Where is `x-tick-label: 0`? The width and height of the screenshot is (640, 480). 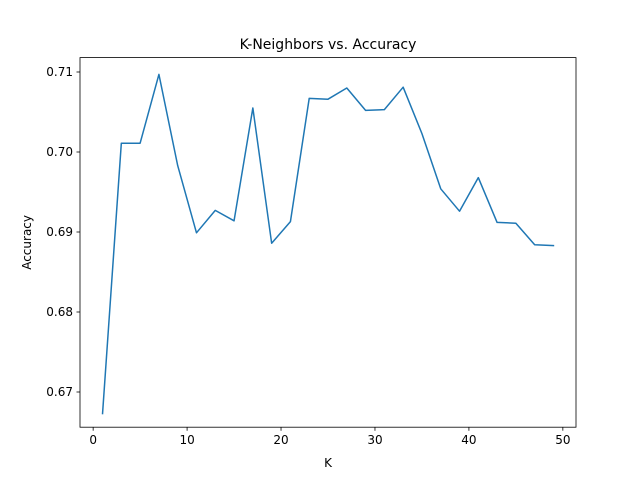
x-tick-label: 0 is located at coordinates (93, 440).